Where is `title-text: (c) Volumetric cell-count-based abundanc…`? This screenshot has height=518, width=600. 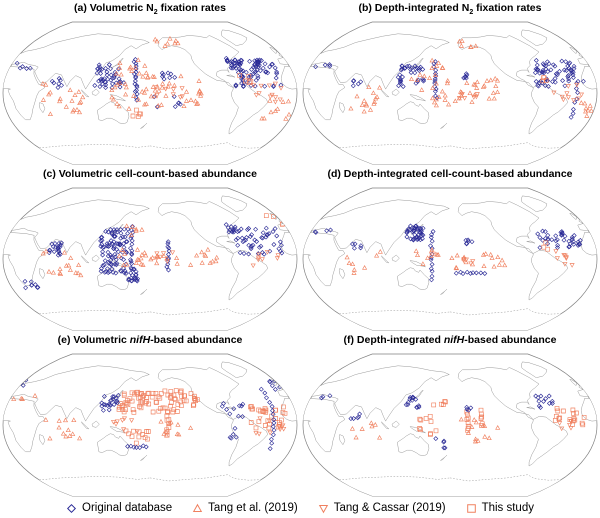
title-text: (c) Volumetric cell-count-based abundanc… is located at coordinates (150, 174).